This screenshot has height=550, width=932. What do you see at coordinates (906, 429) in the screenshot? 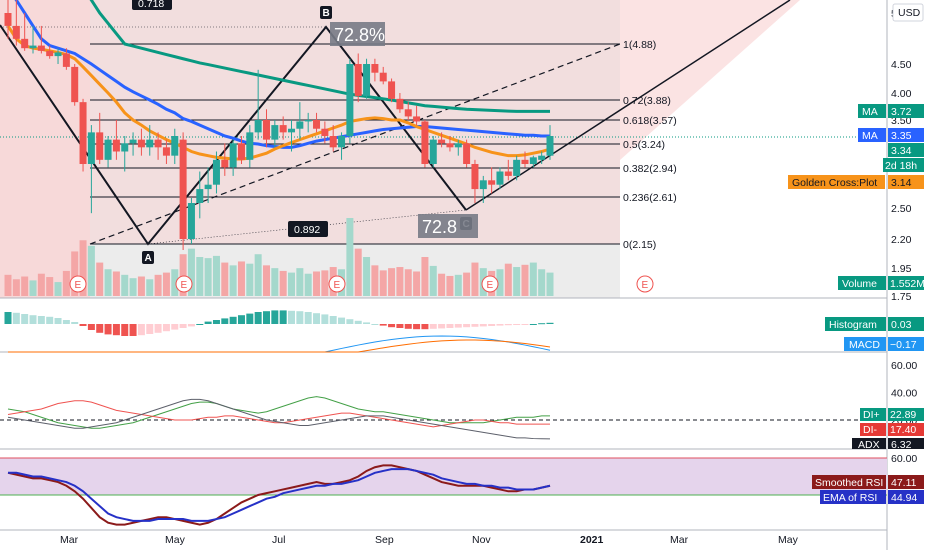
I see `di-minus-value-box` at bounding box center [906, 429].